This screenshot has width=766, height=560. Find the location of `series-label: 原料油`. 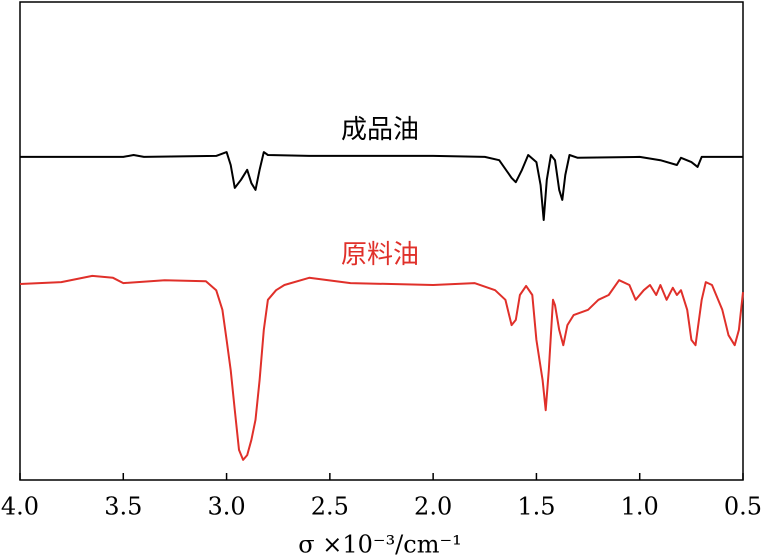

series-label: 原料油 is located at coordinates (380, 255).